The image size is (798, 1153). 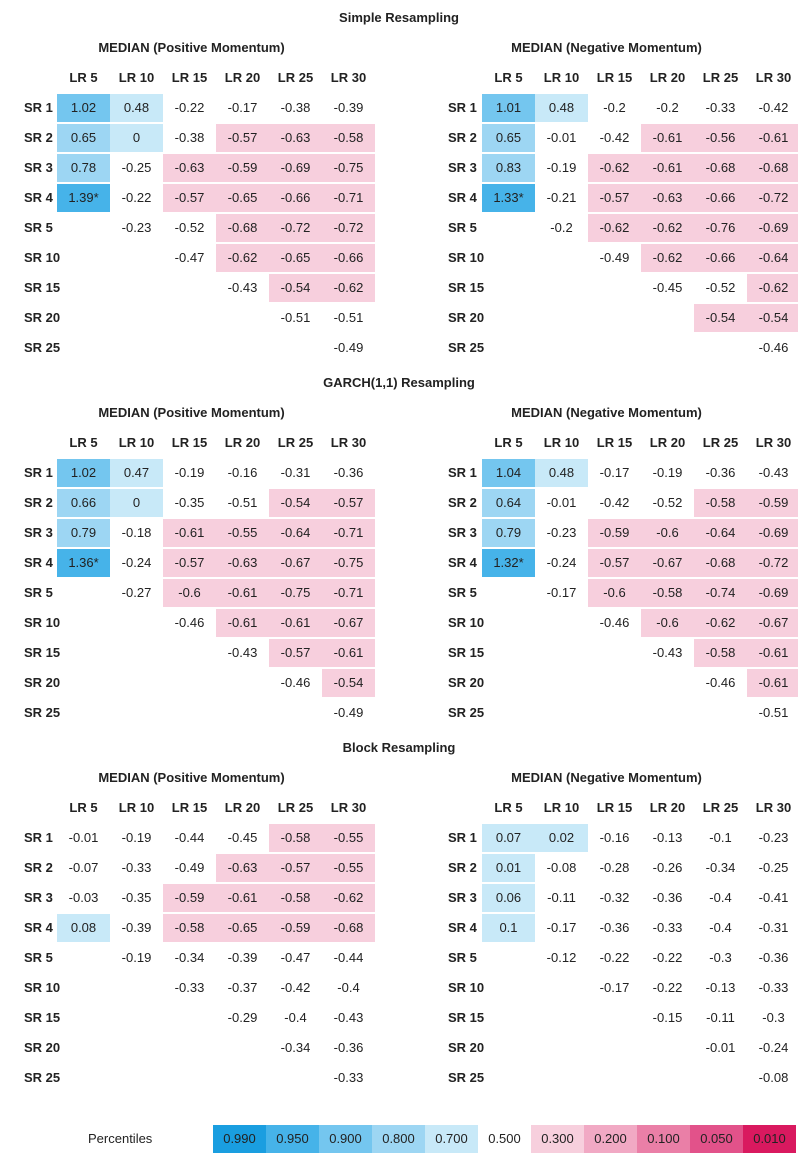 What do you see at coordinates (83, 503) in the screenshot?
I see `cell: 0.66` at bounding box center [83, 503].